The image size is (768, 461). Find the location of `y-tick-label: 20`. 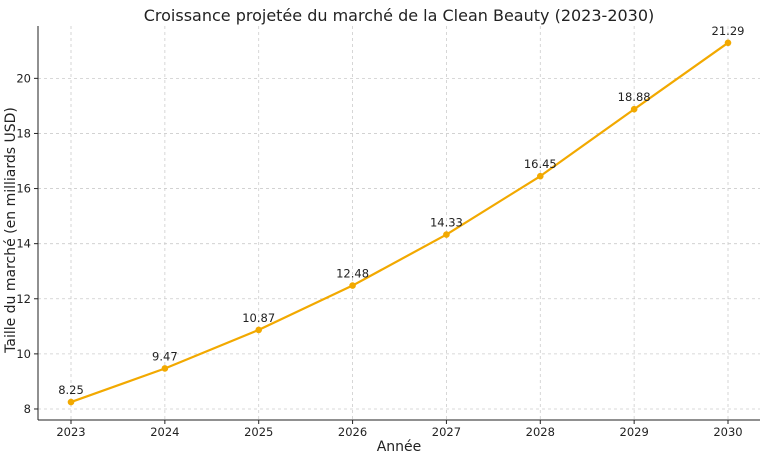

y-tick-label: 20 is located at coordinates (23, 78).